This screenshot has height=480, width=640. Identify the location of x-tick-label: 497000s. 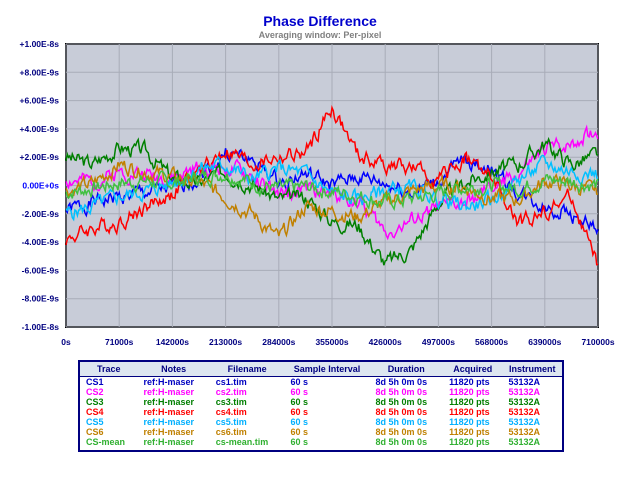
(438, 342).